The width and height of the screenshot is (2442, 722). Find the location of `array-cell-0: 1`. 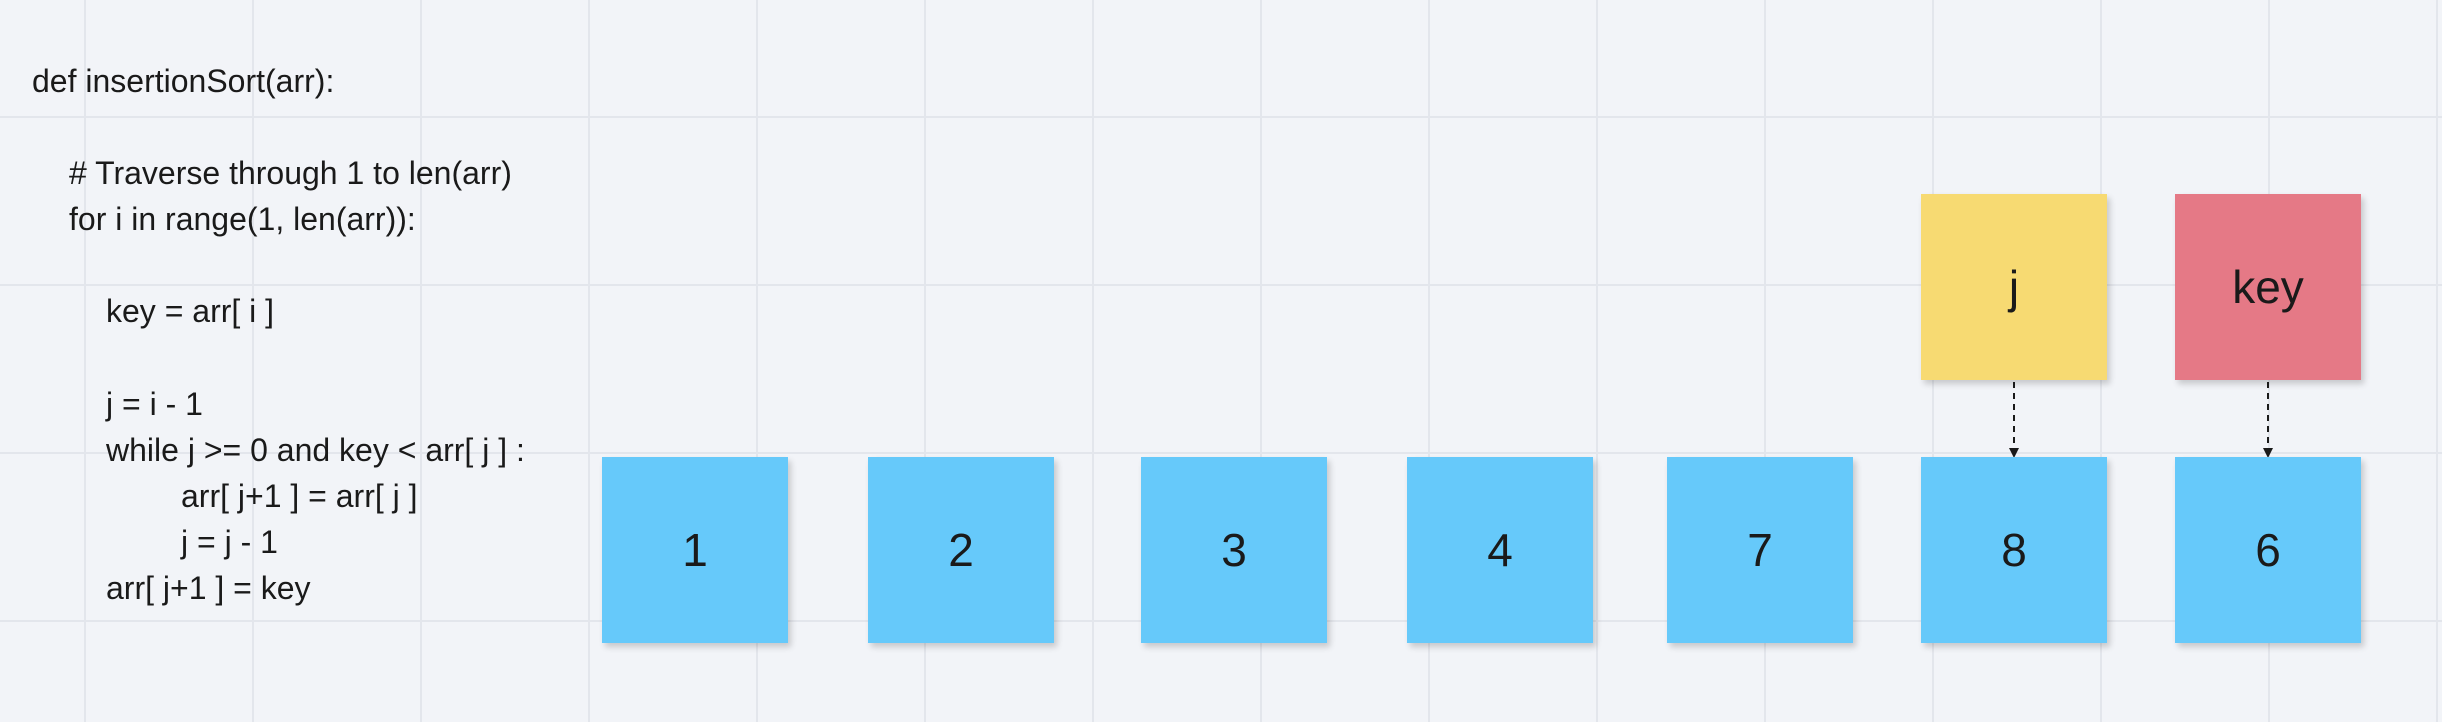

array-cell-0: 1 is located at coordinates (695, 550).